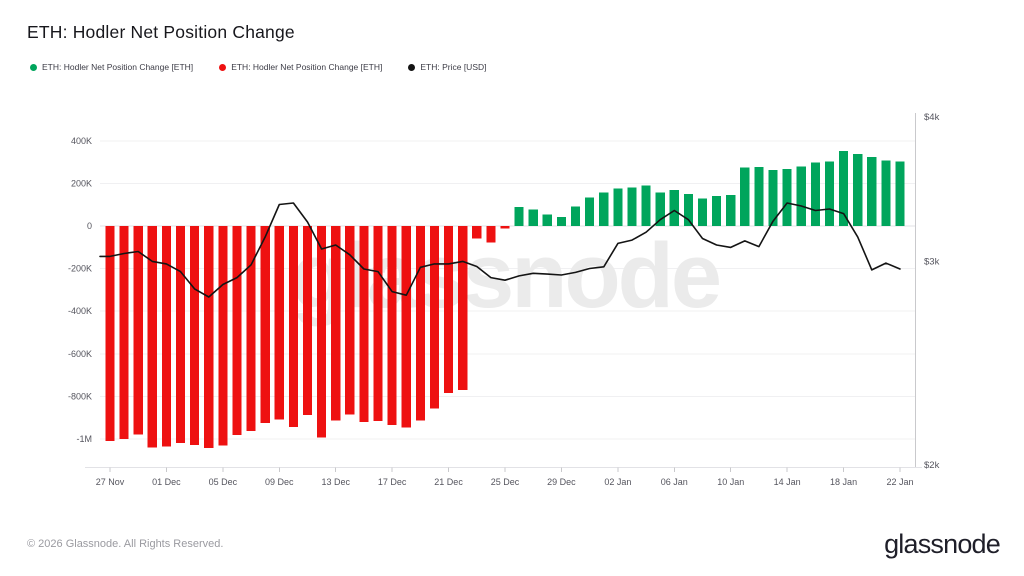  What do you see at coordinates (448, 482) in the screenshot?
I see `svg-text: 21 Dec` at bounding box center [448, 482].